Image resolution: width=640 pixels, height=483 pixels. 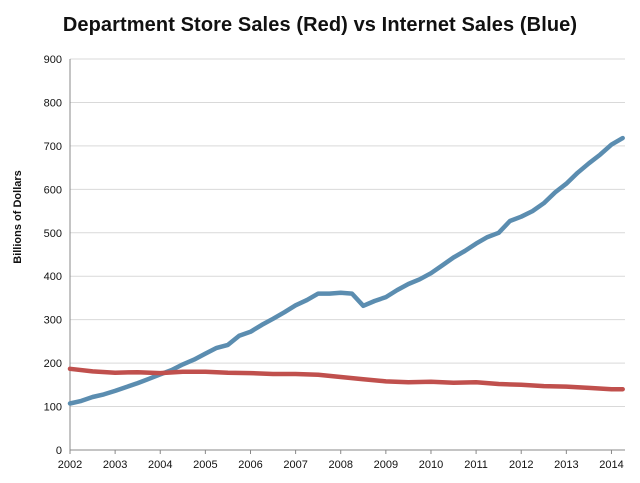 I want to click on x-tick-label: 2011, so click(x=476, y=465).